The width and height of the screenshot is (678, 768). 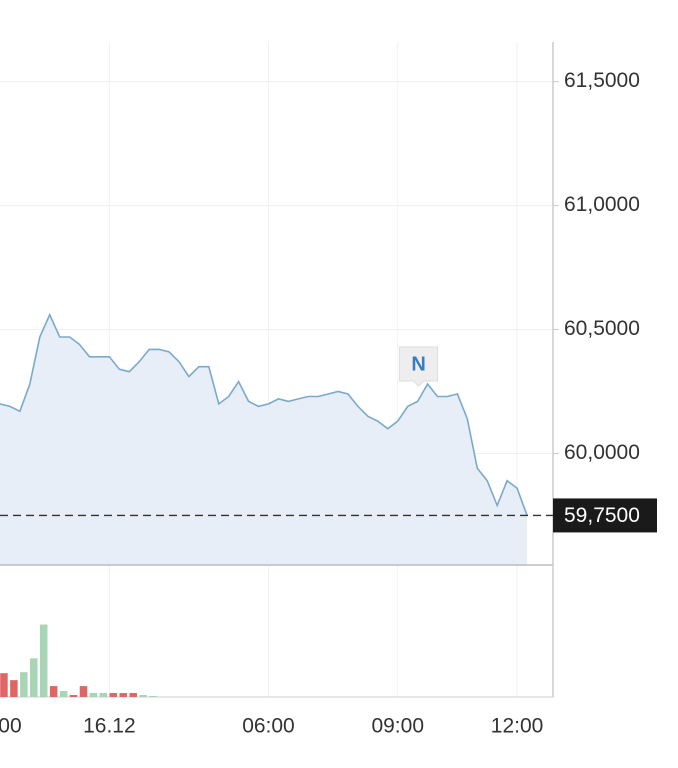 What do you see at coordinates (602, 204) in the screenshot?
I see `y-tick-label: 61,0000` at bounding box center [602, 204].